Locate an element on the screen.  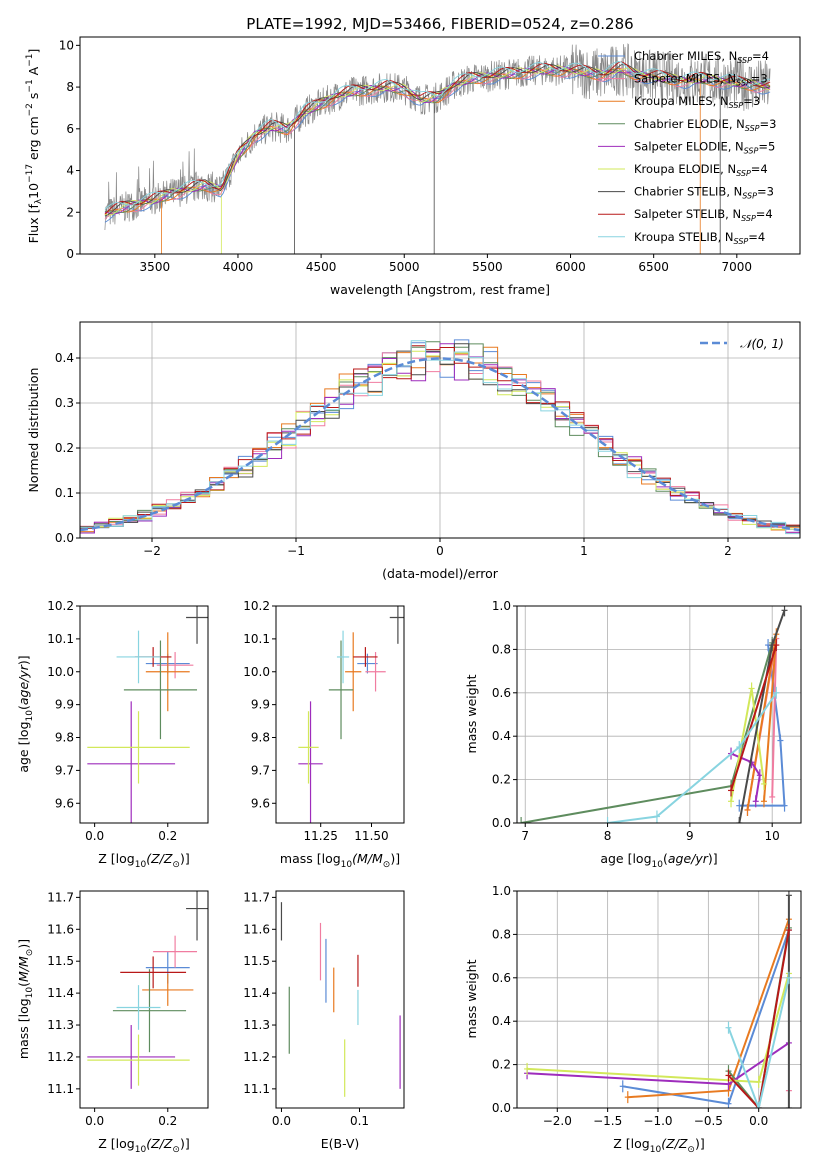
mass-vs-ebv-panel: 0.0 0.1 11.1 11.2 11.3 11.4 11.5 11.6 11.7 E(B-V) is located at coordinates (324, 1020).